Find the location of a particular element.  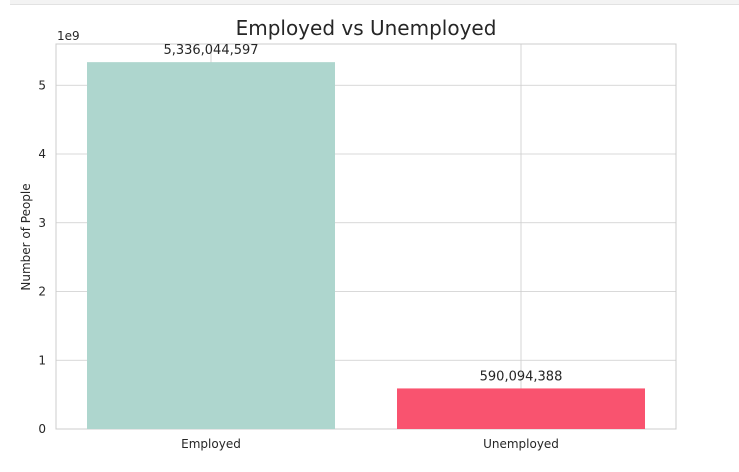

bar-value-label: 5,336,044,597 is located at coordinates (210, 50).